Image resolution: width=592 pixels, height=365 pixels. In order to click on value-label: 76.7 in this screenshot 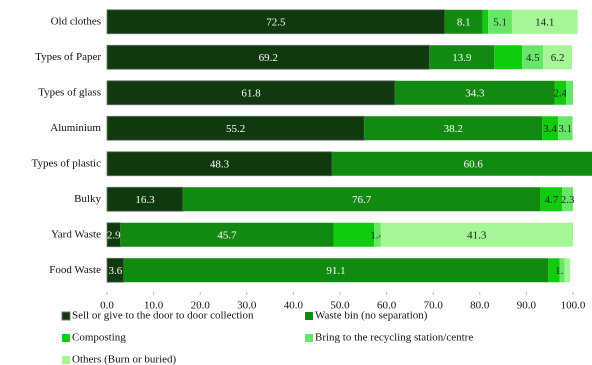, I will do `click(362, 200)`.